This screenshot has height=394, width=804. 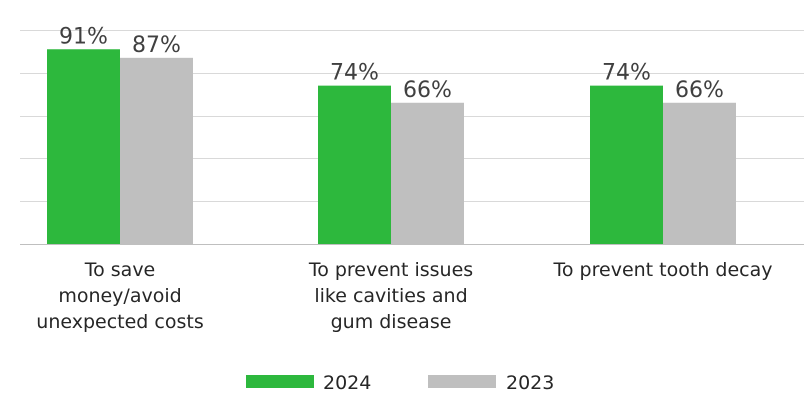 What do you see at coordinates (119, 296) in the screenshot?
I see `category-label-0: To save money/avoid unexpected costs` at bounding box center [119, 296].